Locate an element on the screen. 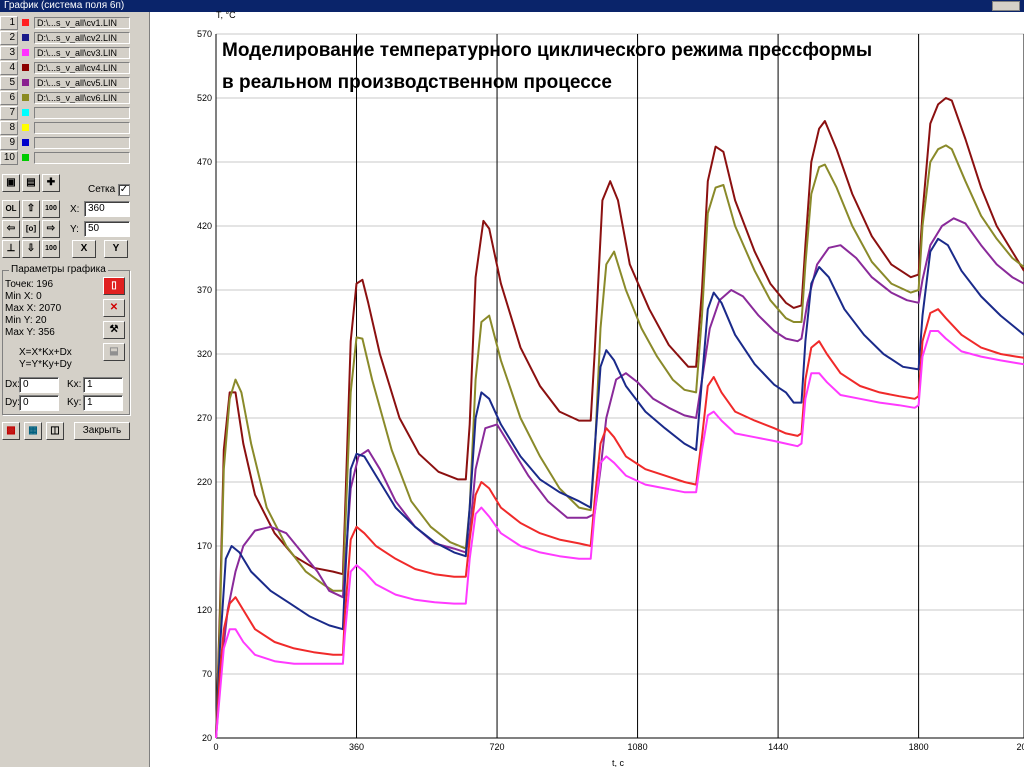 The width and height of the screenshot is (1024, 767). file-row: 10 is located at coordinates (66, 158).